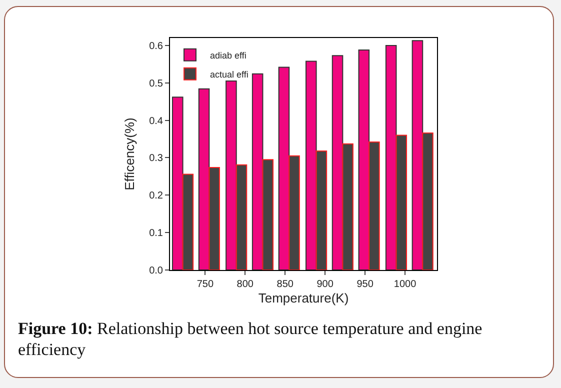 The width and height of the screenshot is (561, 388). What do you see at coordinates (228, 55) in the screenshot?
I see `legend-label: adiab effi` at bounding box center [228, 55].